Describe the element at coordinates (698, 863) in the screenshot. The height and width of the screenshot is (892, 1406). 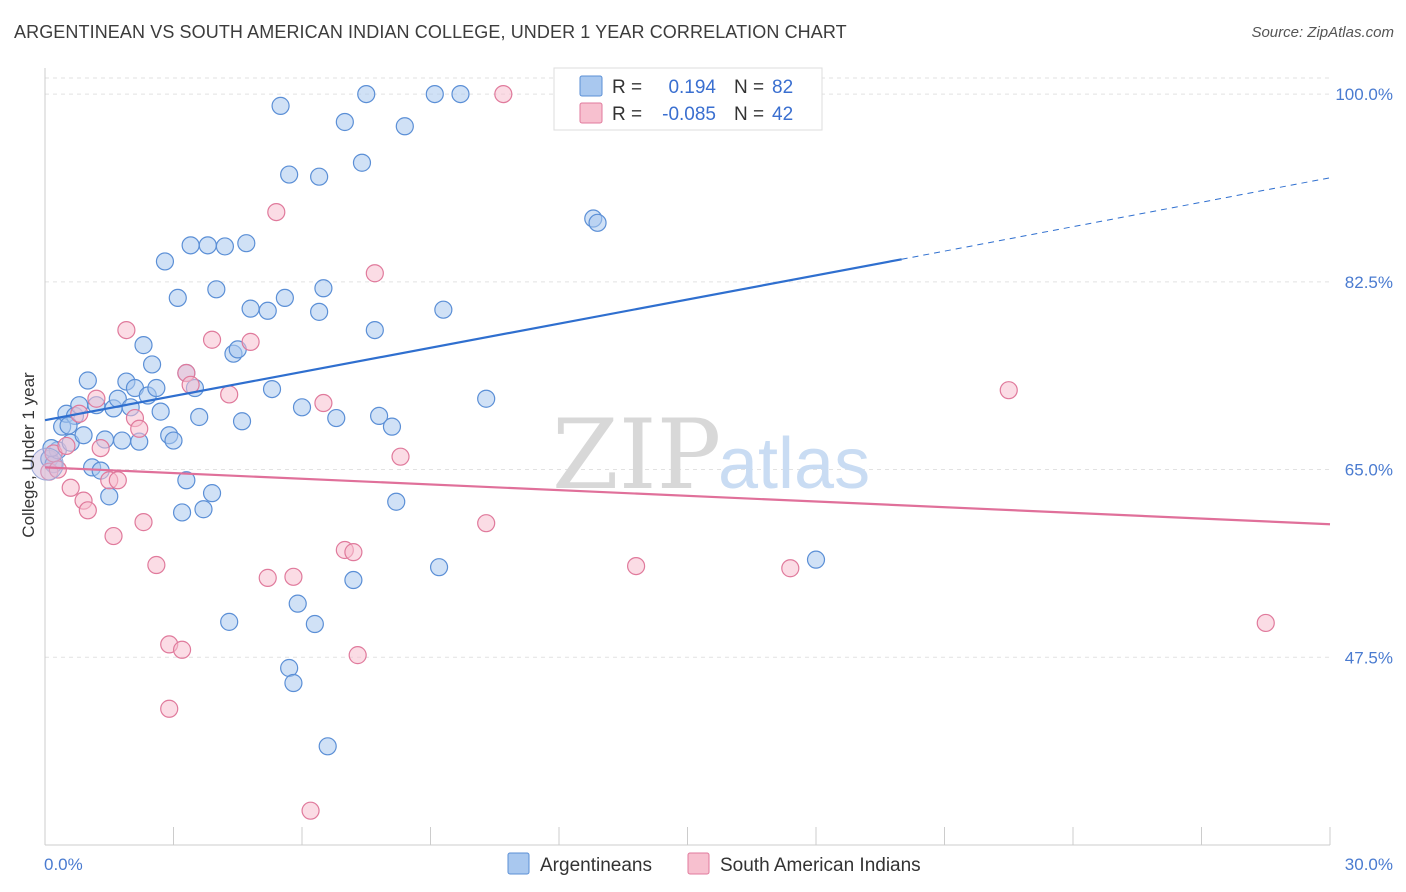
I see `bottom-legend-swatch-south-american-indians` at that location.